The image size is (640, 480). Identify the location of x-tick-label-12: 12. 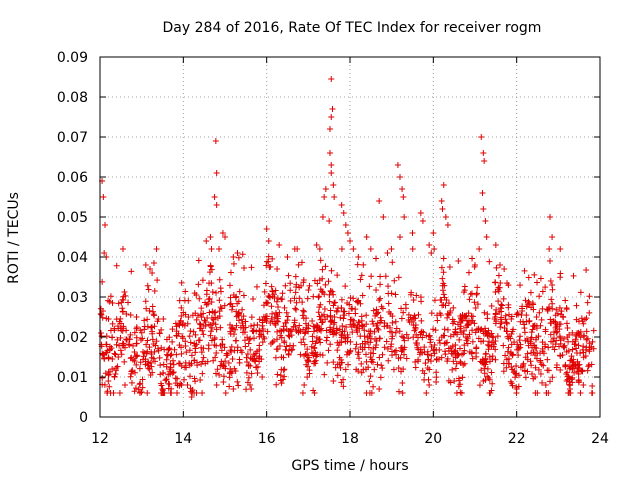
(100, 439).